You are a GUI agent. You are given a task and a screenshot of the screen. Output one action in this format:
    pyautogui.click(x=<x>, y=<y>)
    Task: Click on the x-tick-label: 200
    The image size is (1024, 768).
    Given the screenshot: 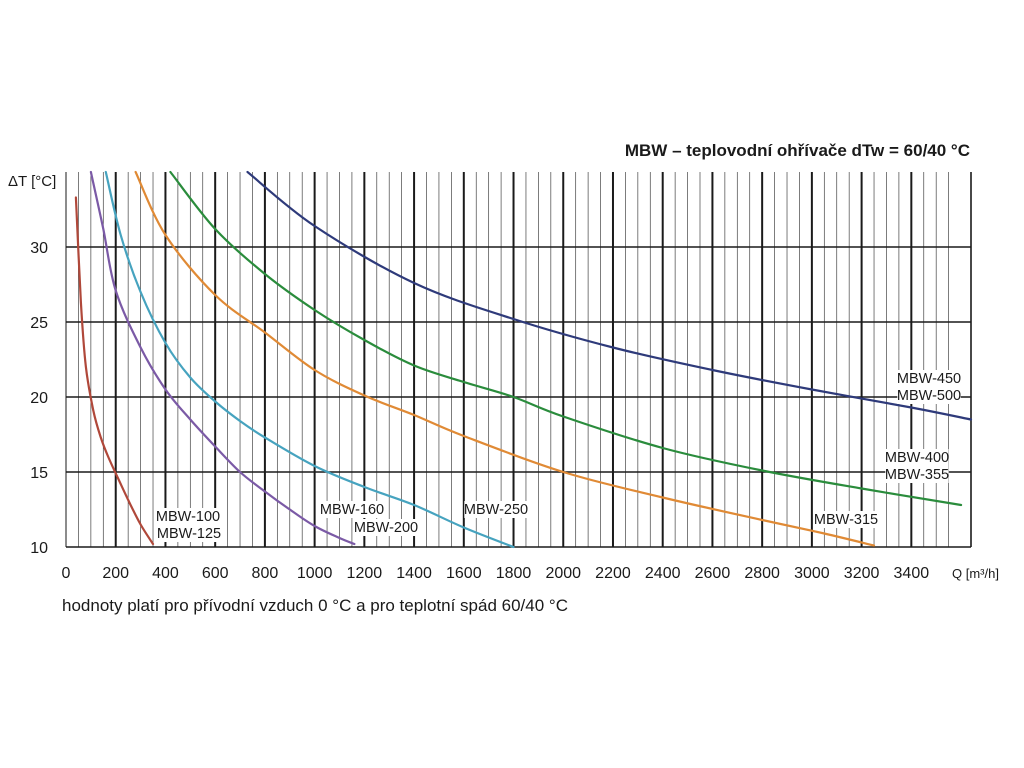 What is the action you would take?
    pyautogui.click(x=115, y=573)
    